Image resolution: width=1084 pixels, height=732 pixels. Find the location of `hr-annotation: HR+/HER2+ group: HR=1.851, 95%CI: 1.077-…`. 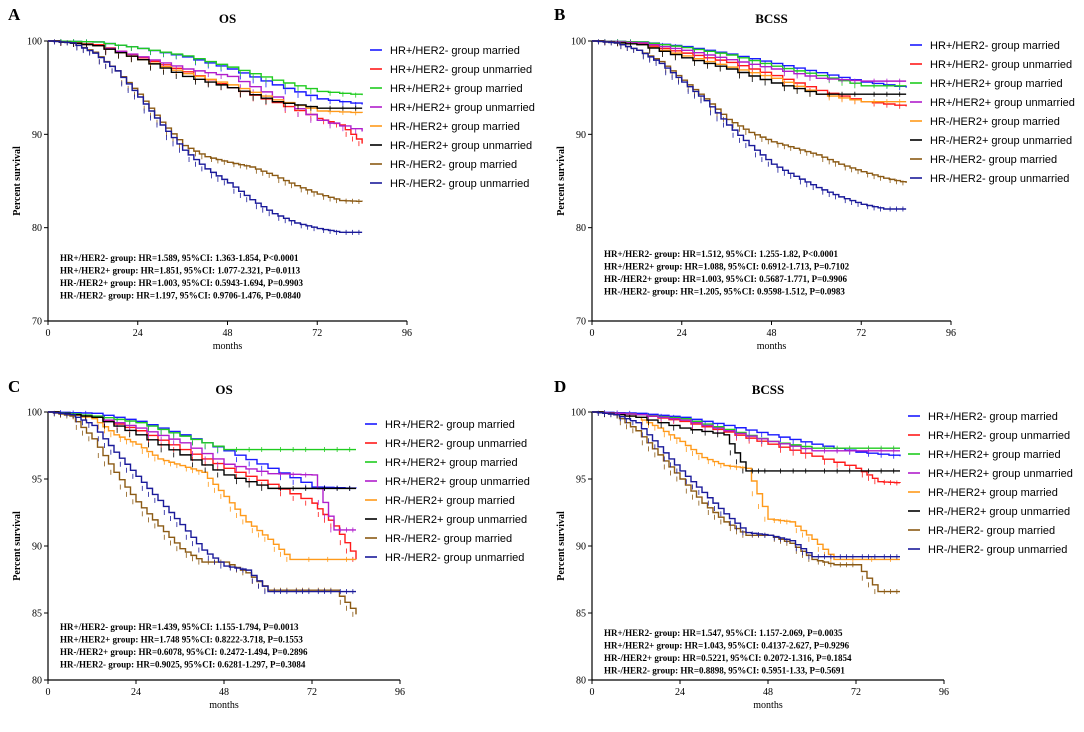

hr-annotation: HR+/HER2+ group: HR=1.851, 95%CI: 1.077-… is located at coordinates (180, 271).